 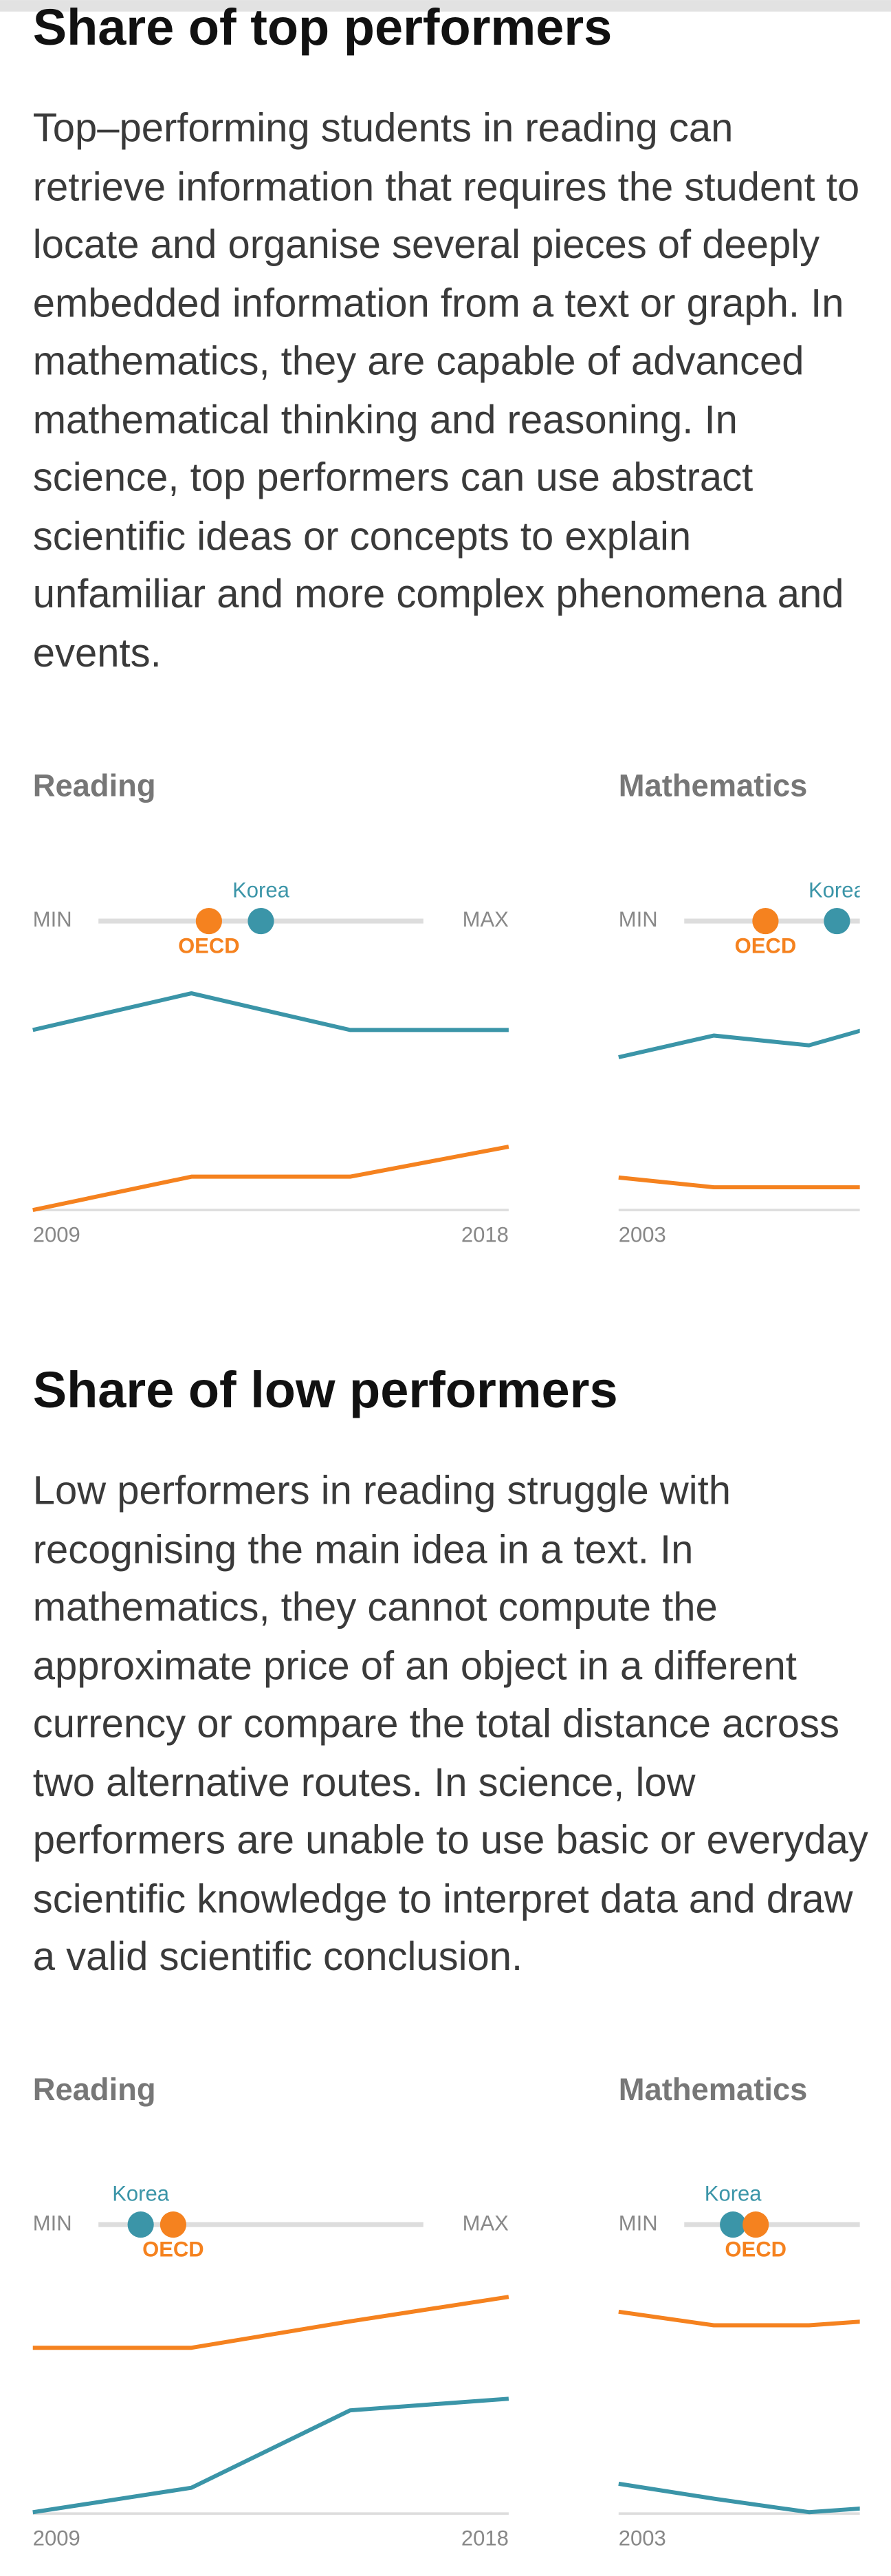 I want to click on section-title: Share of top performers, so click(x=323, y=28).